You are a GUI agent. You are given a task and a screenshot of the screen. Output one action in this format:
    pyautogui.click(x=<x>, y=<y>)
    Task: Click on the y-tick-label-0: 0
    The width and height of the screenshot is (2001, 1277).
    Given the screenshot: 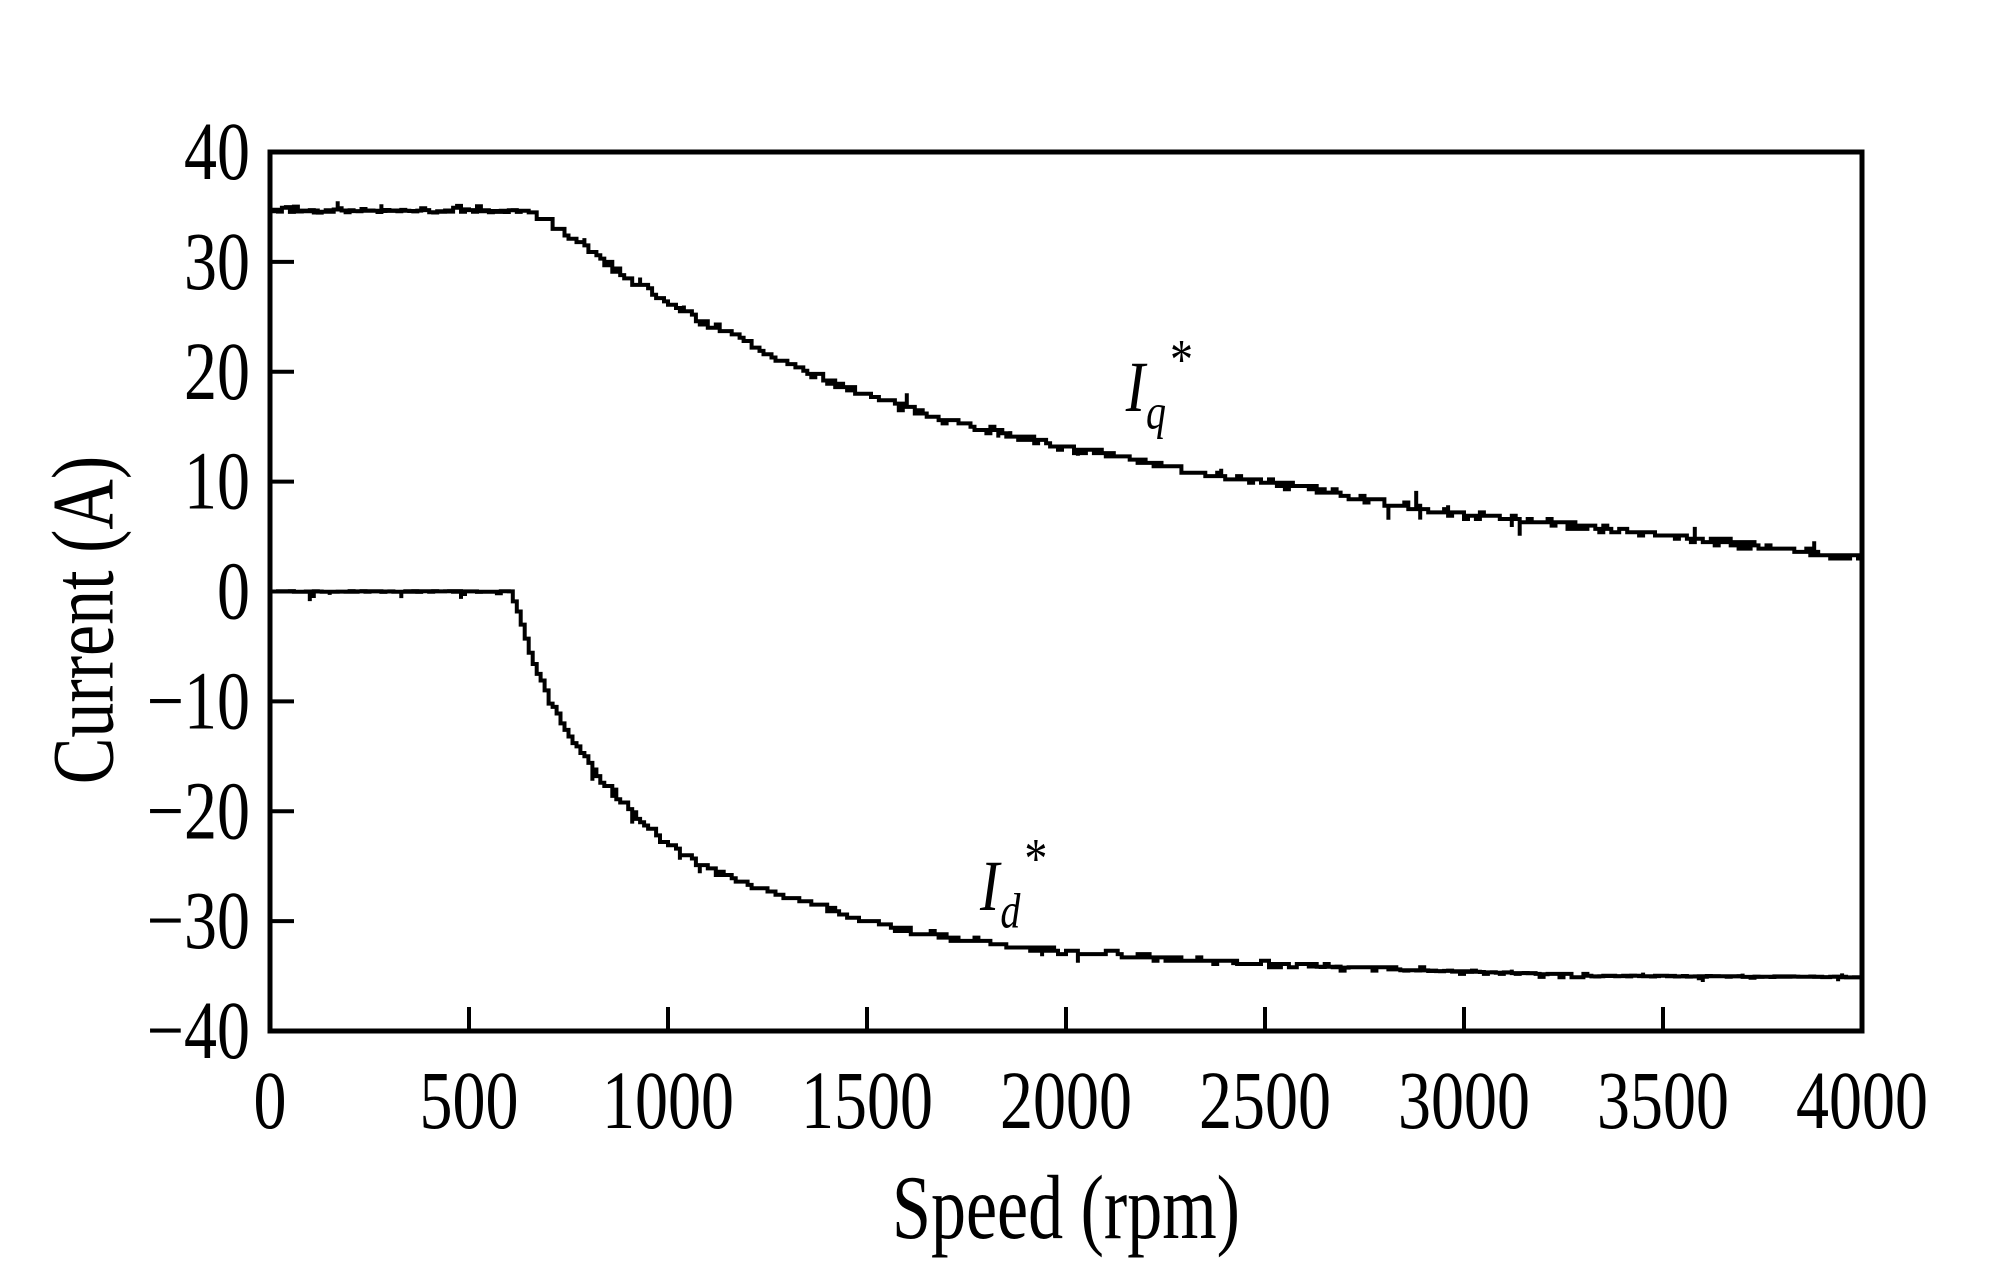 What is the action you would take?
    pyautogui.click(x=233, y=592)
    